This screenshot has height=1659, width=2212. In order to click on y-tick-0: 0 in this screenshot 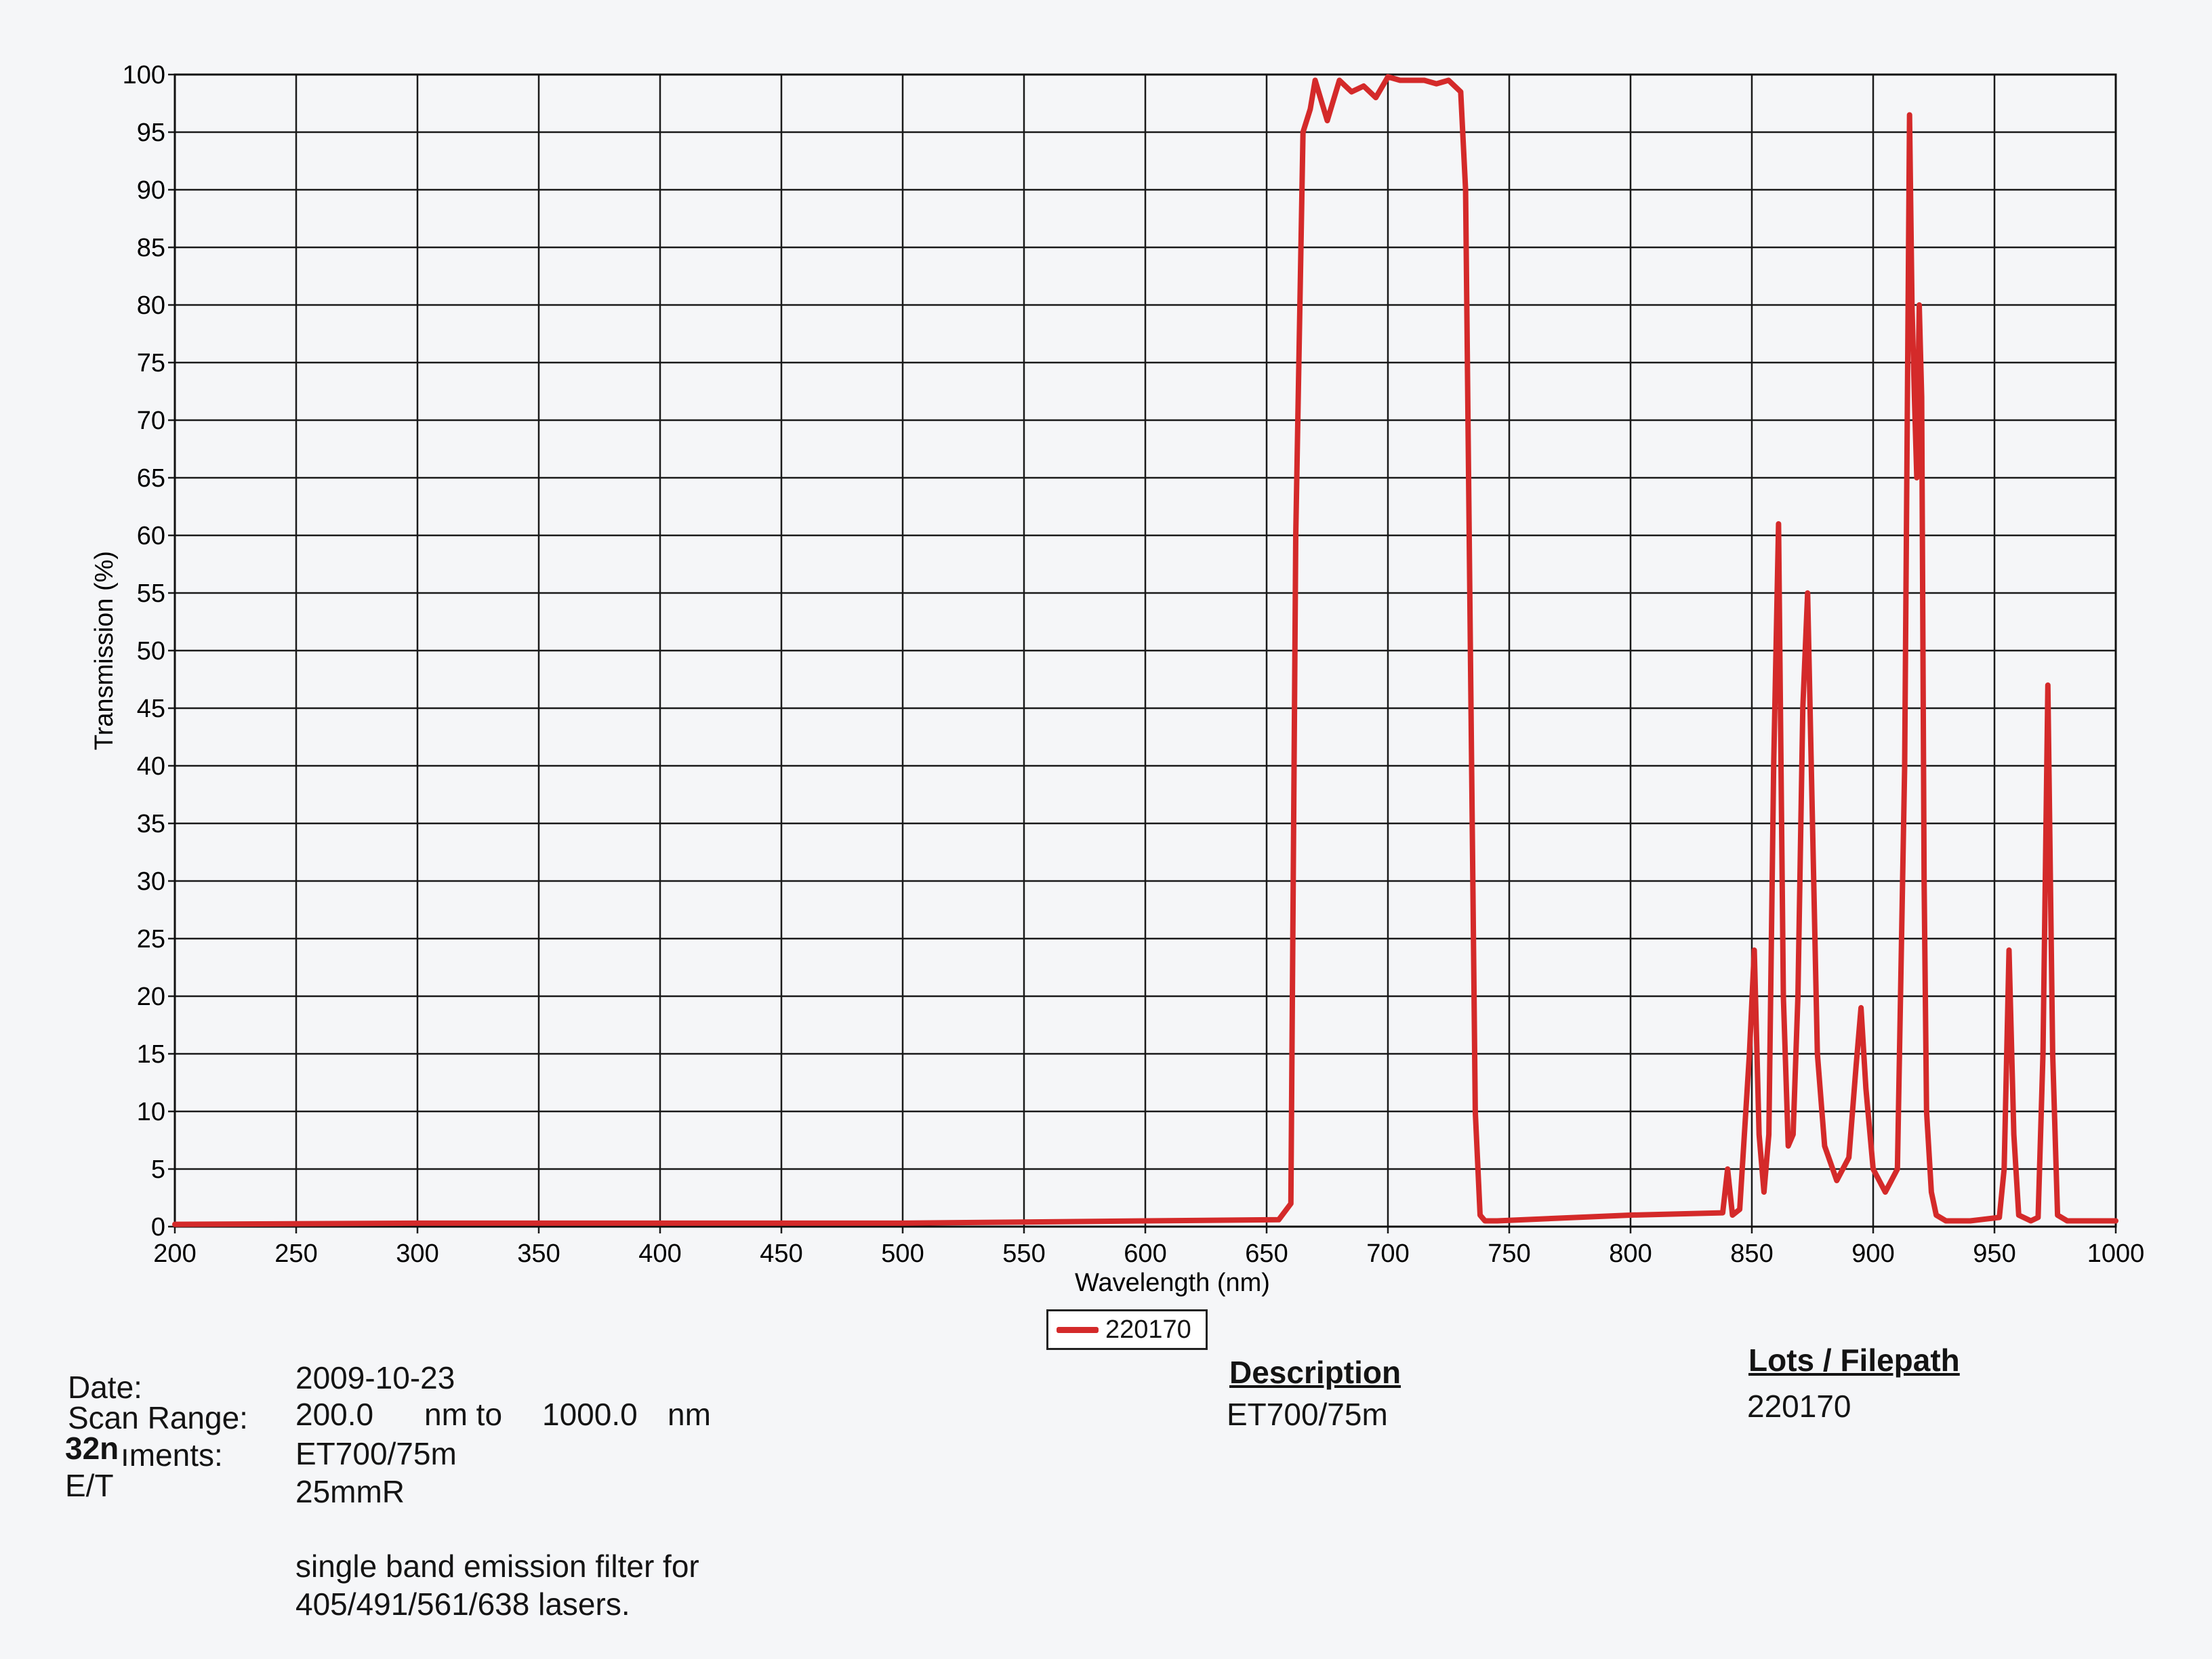, I will do `click(158, 1227)`.